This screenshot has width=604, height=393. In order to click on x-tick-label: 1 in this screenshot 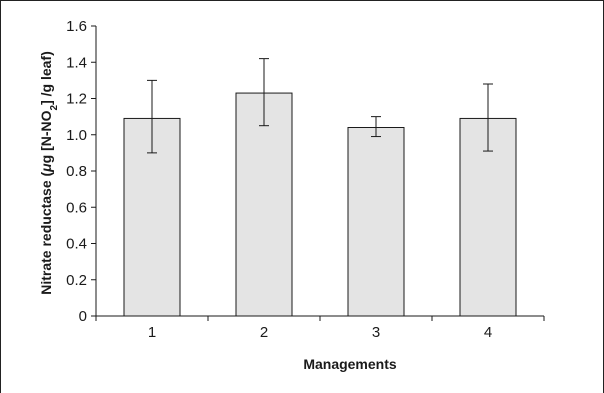, I will do `click(152, 332)`.